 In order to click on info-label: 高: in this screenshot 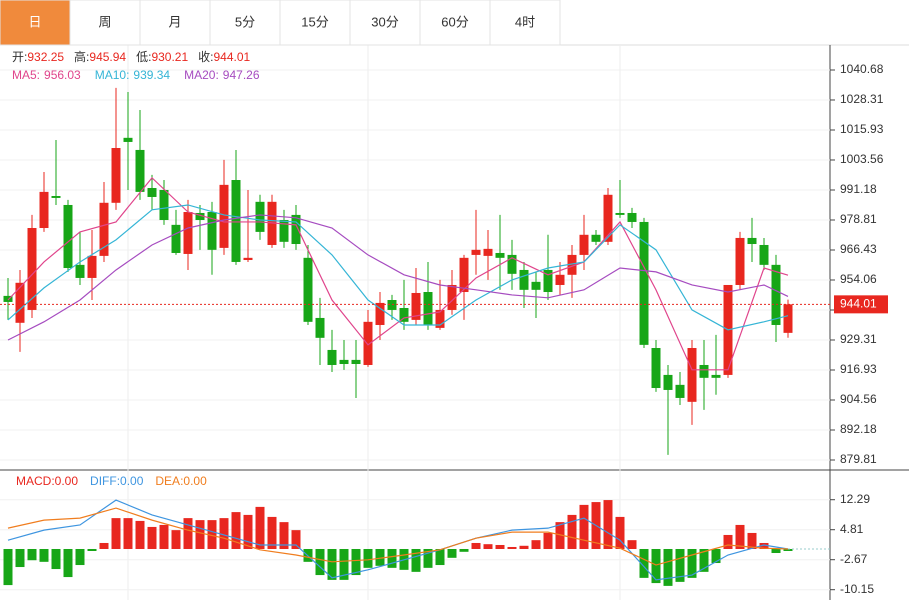, I will do `click(81, 56)`.